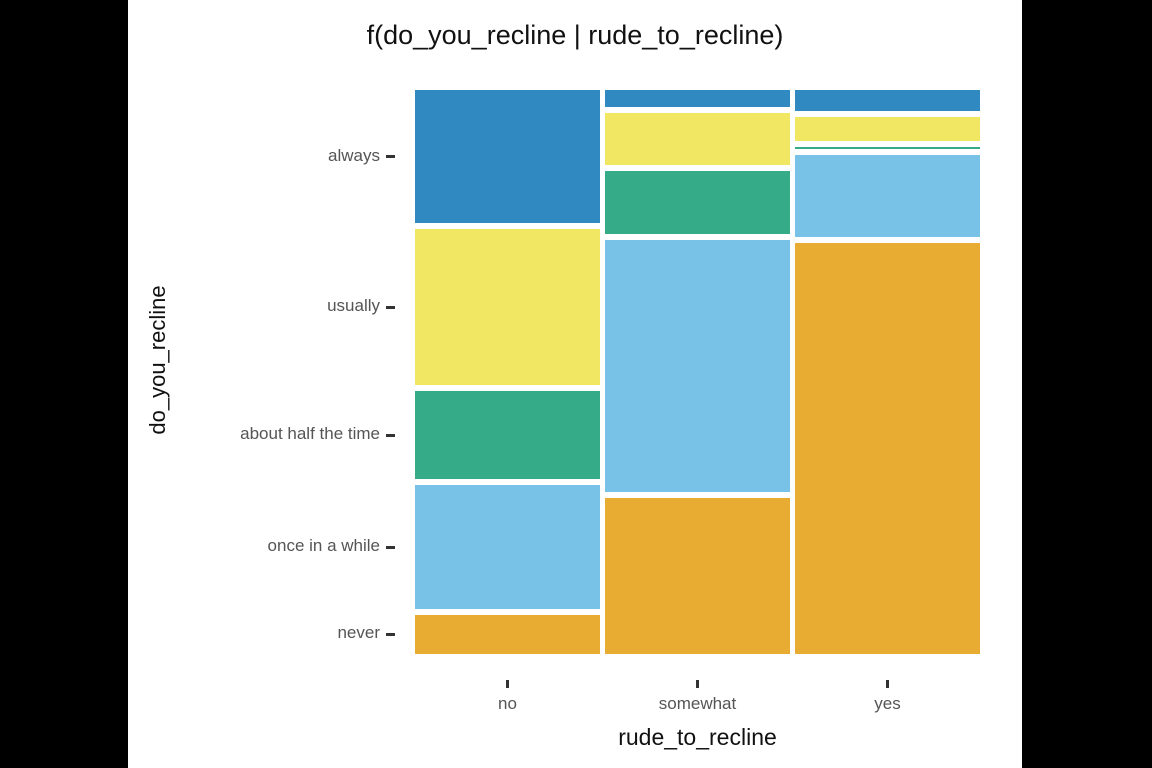  I want to click on y-axis-tick-label: never, so click(358, 633).